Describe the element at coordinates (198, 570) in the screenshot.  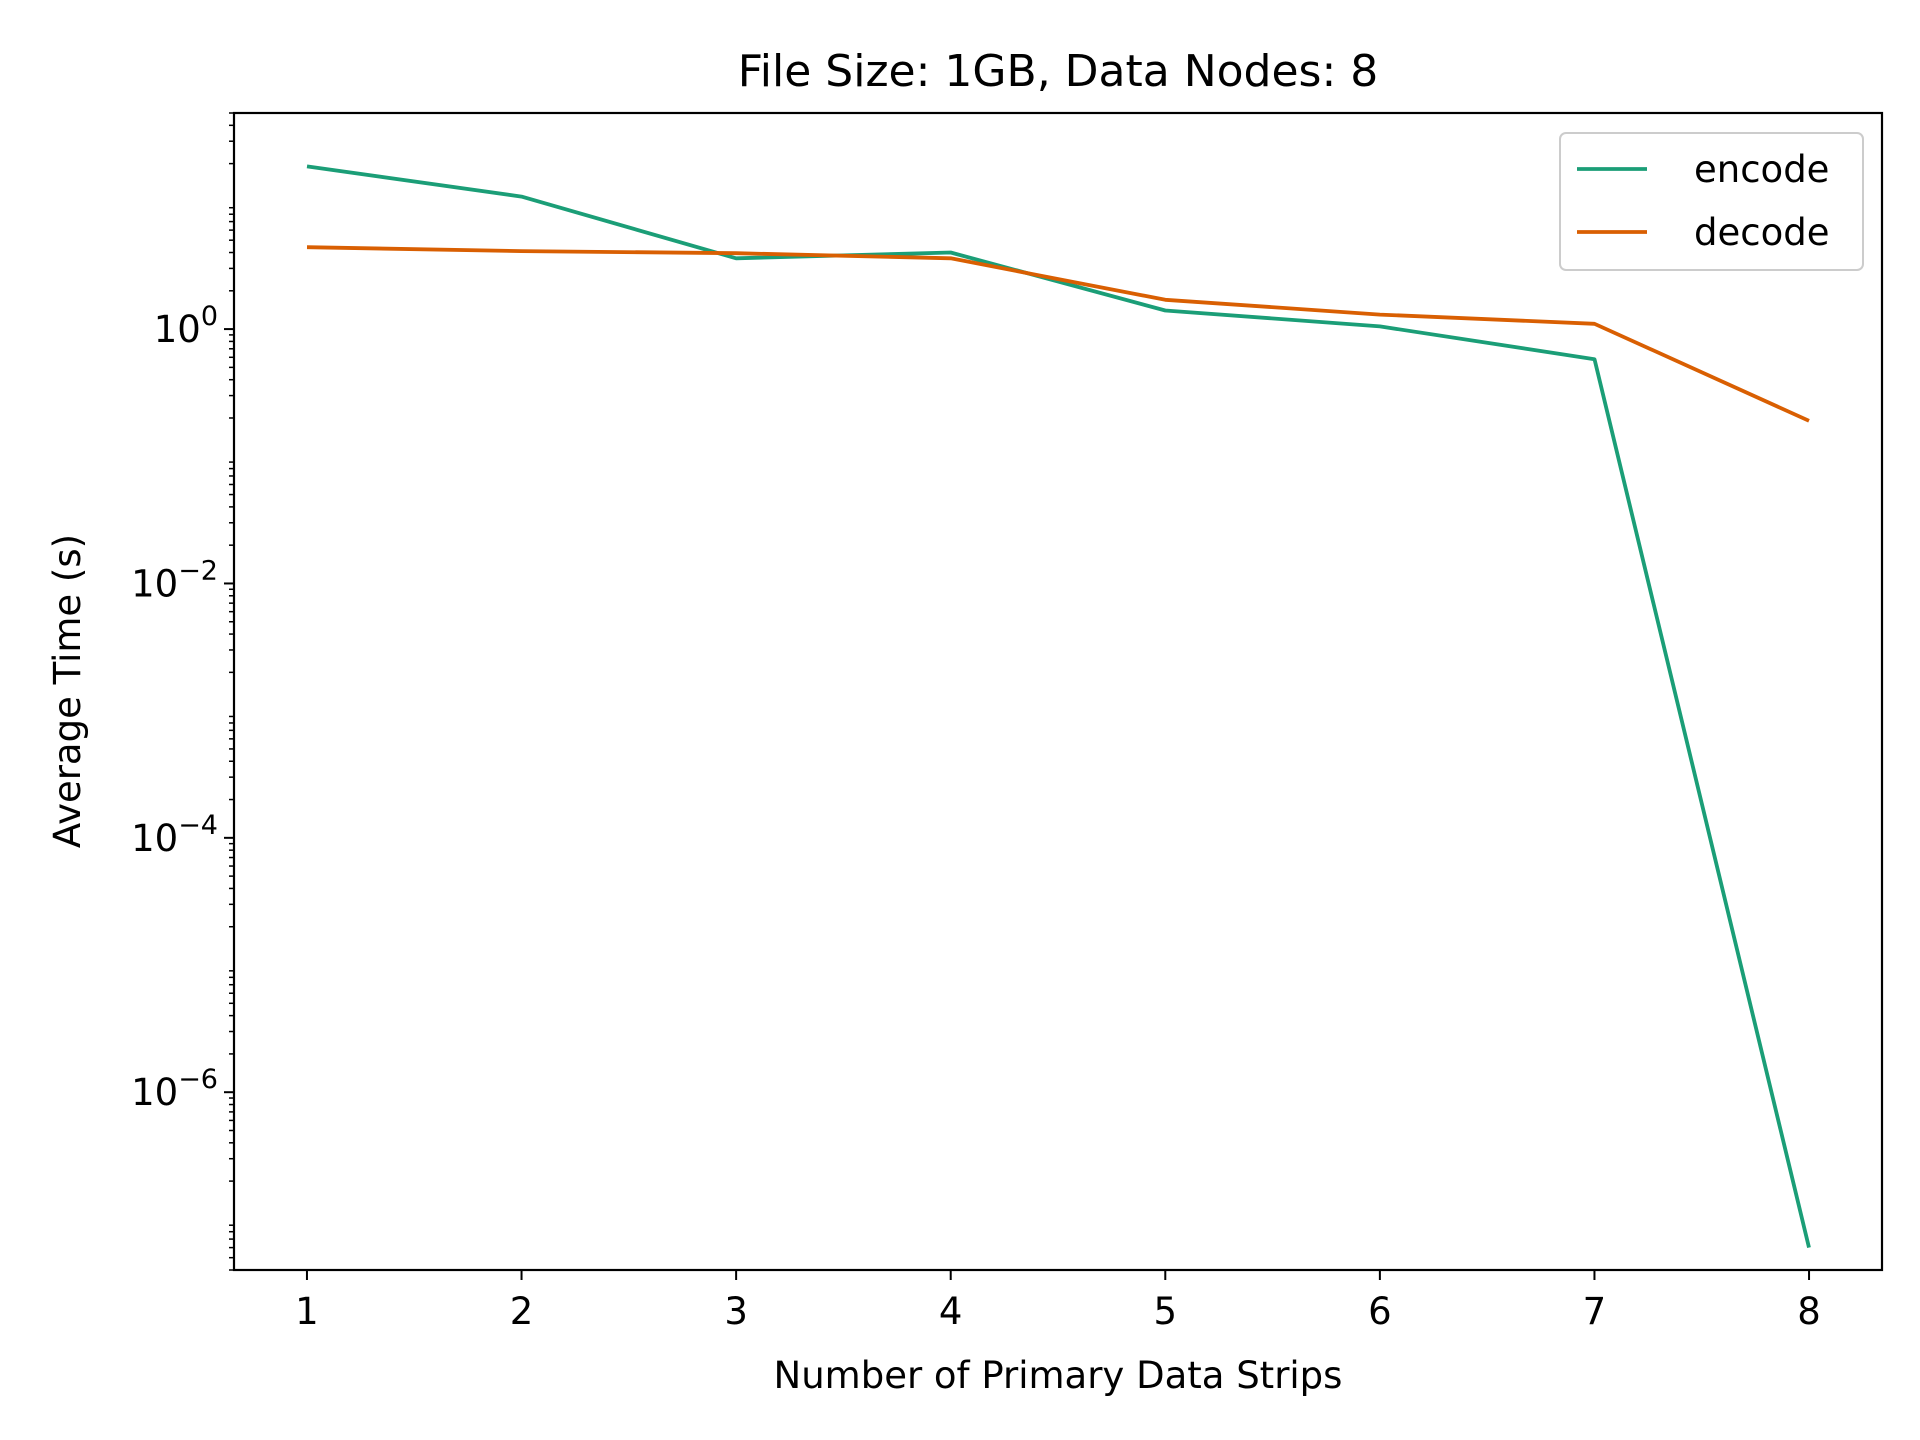
I see `y-tick-label-exponent: −2` at that location.